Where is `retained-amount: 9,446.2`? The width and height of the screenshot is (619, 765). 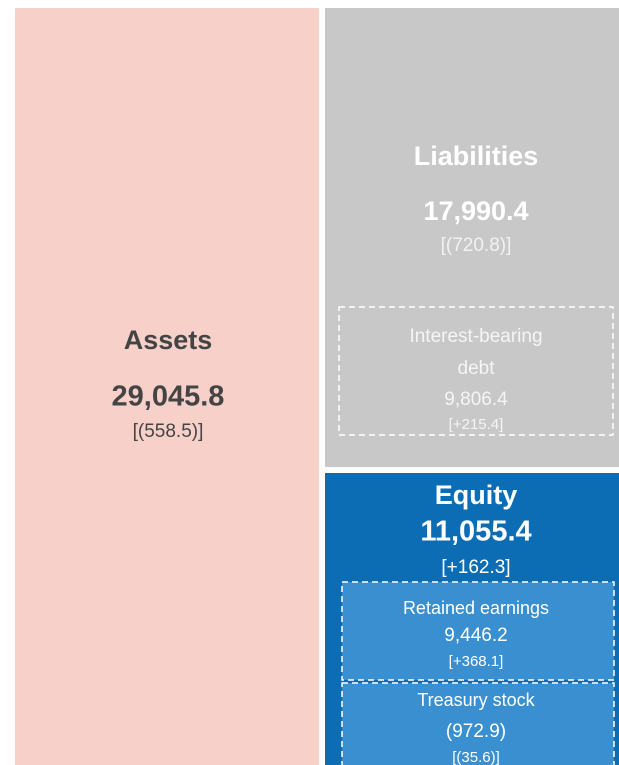
retained-amount: 9,446.2 is located at coordinates (475, 635).